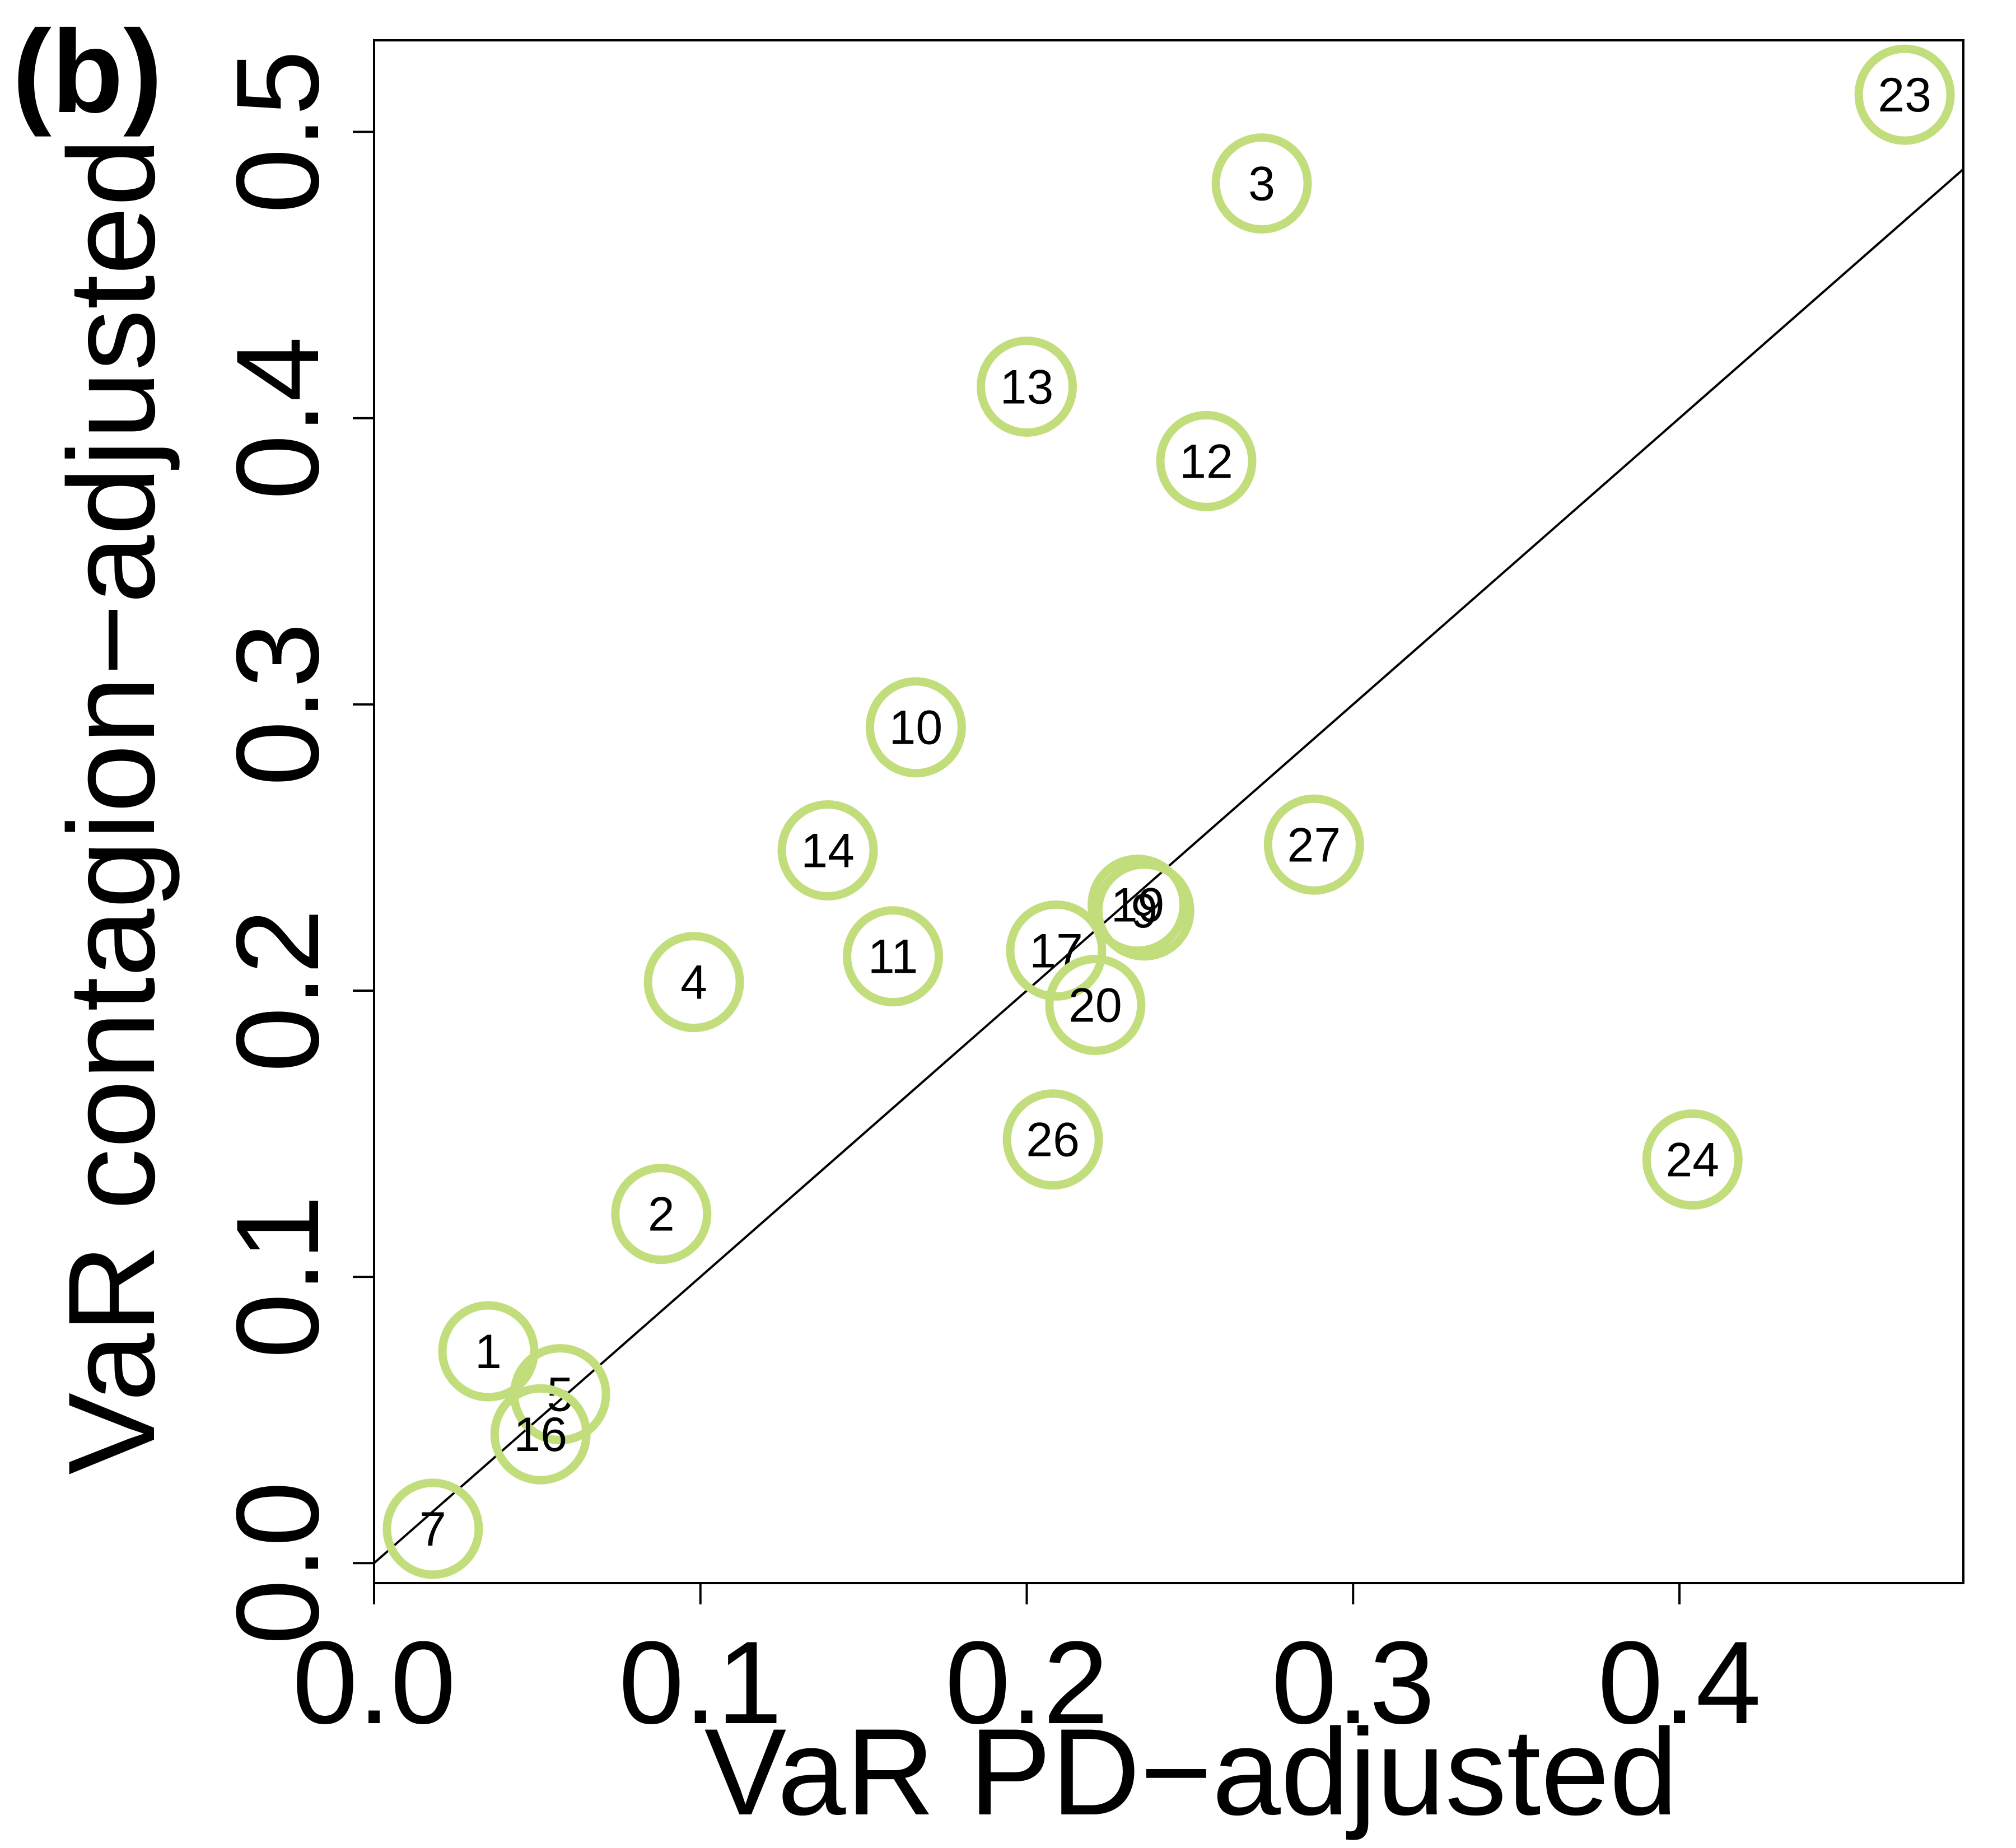 This screenshot has height=1848, width=2016. I want to click on point-label-12: 12, so click(1206, 462).